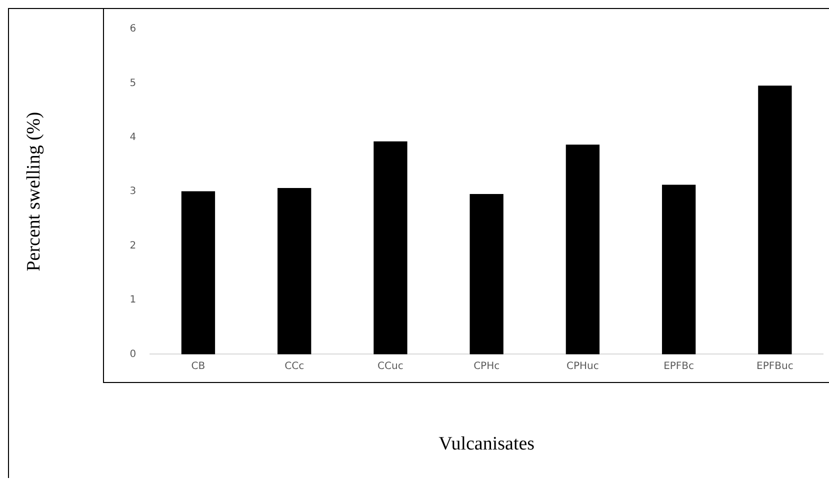 The image size is (829, 480). Describe the element at coordinates (679, 366) in the screenshot. I see `x-tick-label: EPFBc` at that location.